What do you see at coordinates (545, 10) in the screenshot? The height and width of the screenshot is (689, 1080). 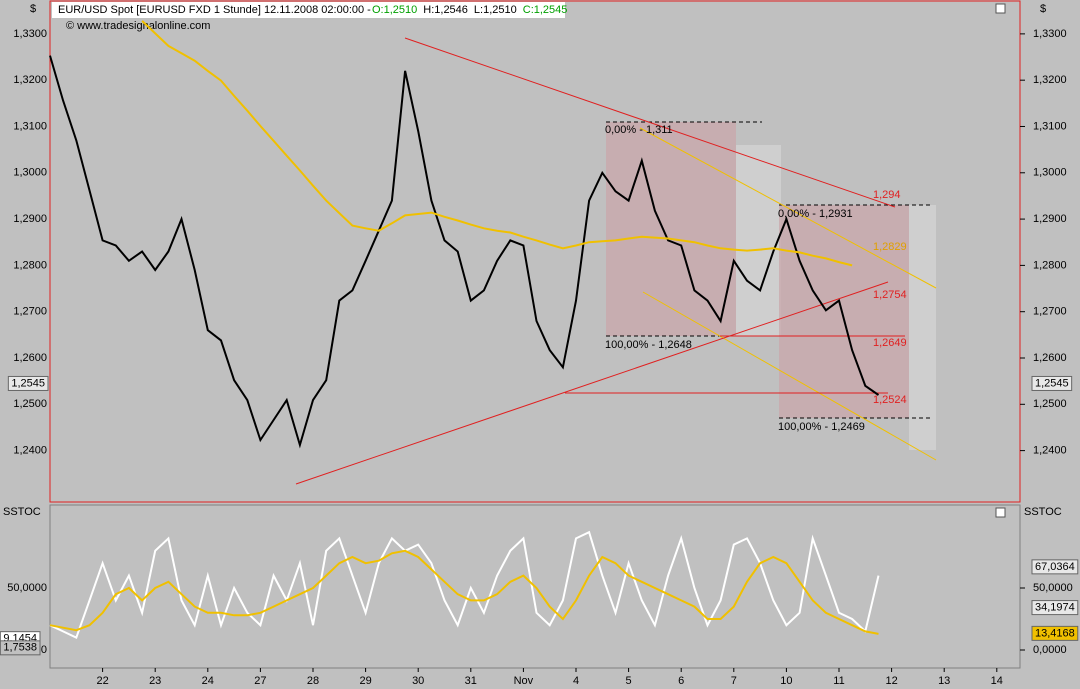 I see `ohlc-value: C:1,2545` at bounding box center [545, 10].